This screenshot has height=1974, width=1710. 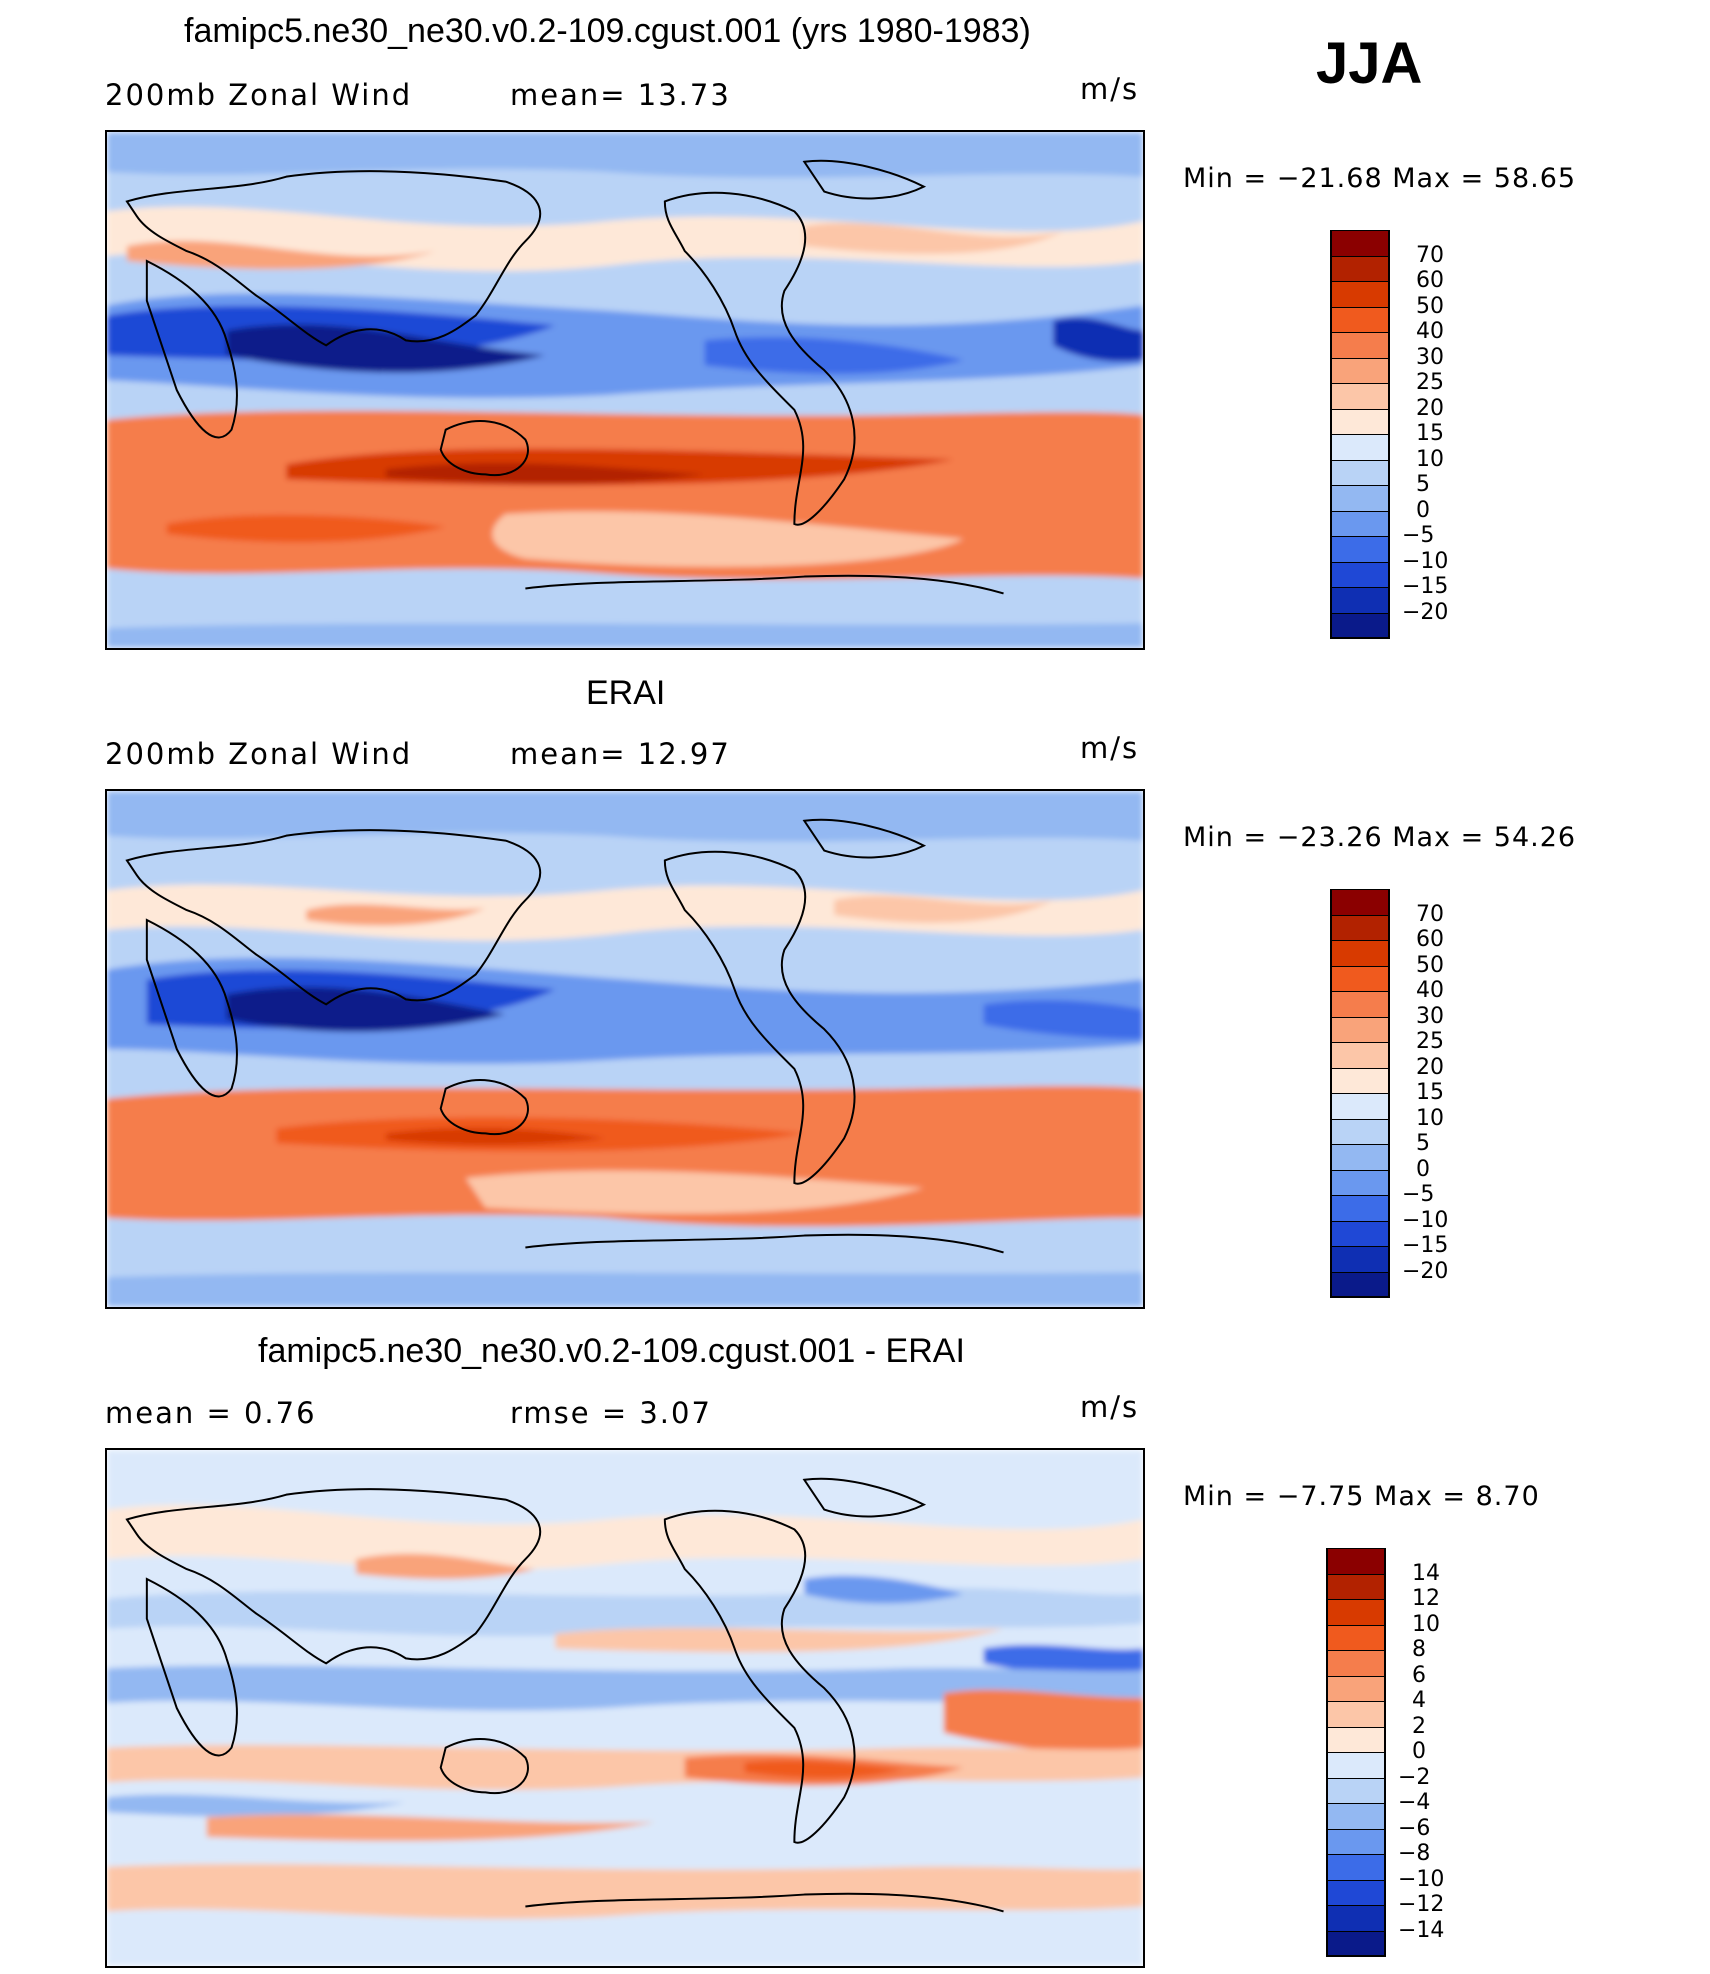 What do you see at coordinates (259, 754) in the screenshot?
I see `panel-obs-variable: 200mb Zonal Wind` at bounding box center [259, 754].